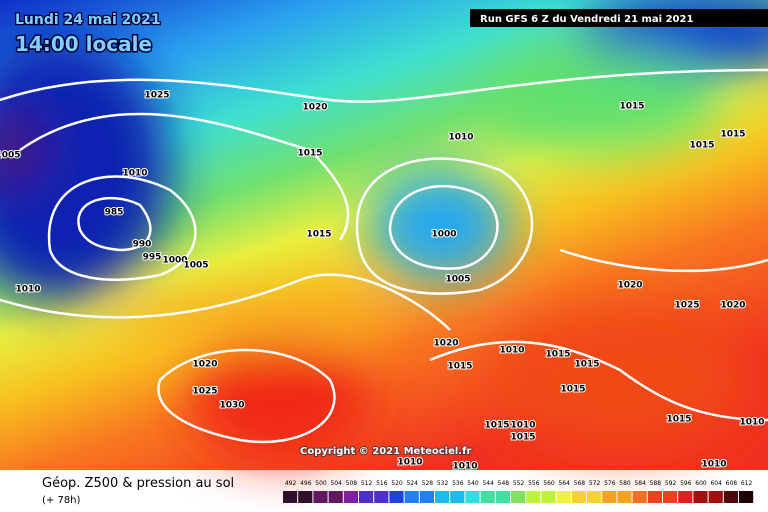 The image size is (768, 512). Describe the element at coordinates (138, 483) in the screenshot. I see `legend-title: Géop. Z500 & pression au sol` at that location.